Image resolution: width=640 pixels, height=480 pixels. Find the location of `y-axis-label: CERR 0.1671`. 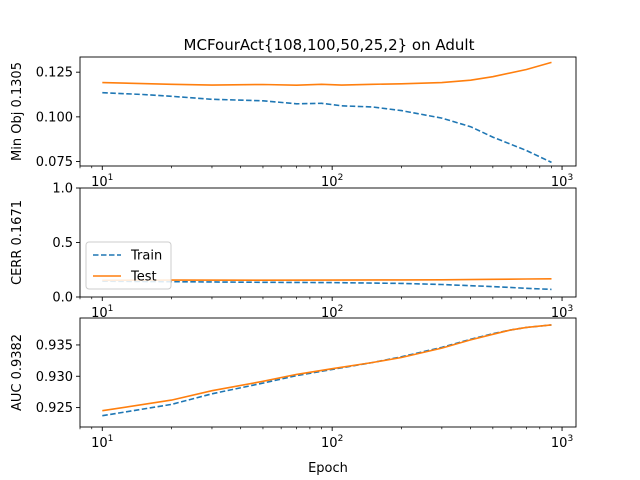

y-axis-label: CERR 0.1671 is located at coordinates (17, 242).